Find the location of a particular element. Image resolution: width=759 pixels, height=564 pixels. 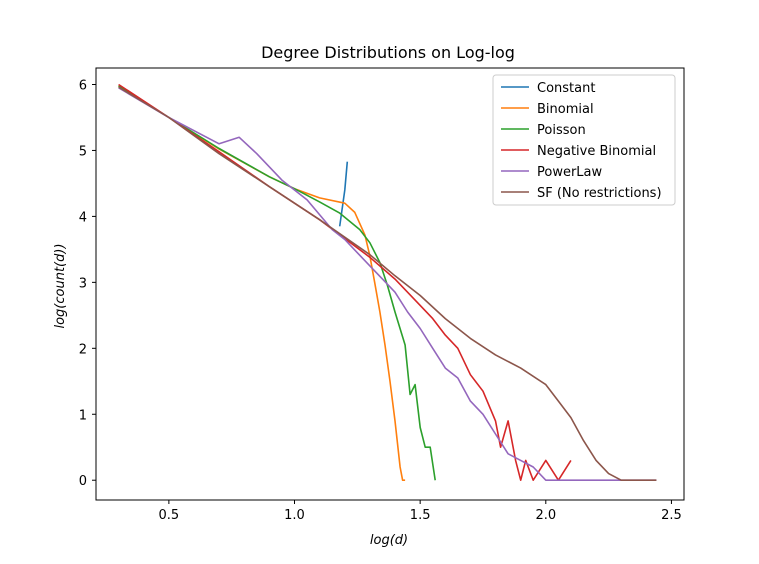

y-axis-label: log(count(d)) is located at coordinates (60, 285).